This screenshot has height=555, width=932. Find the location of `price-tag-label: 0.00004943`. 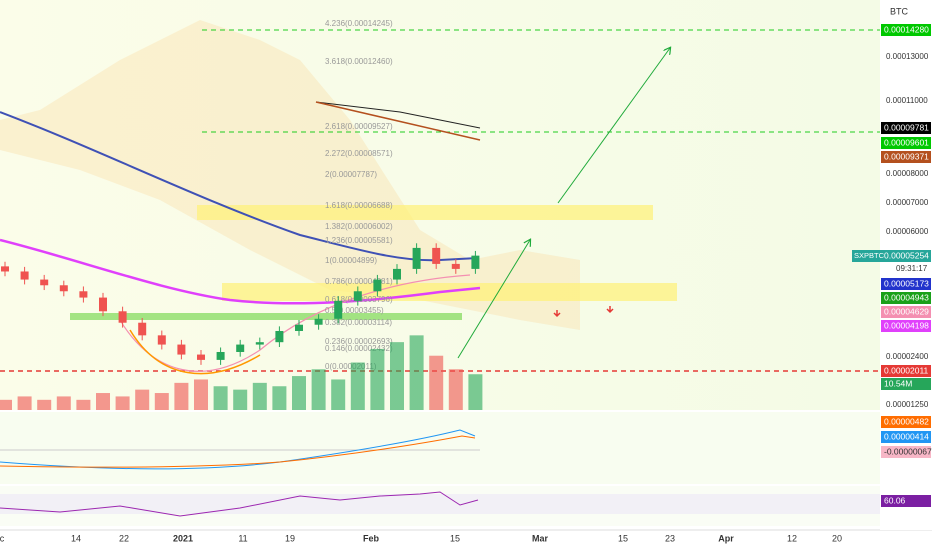

price-tag-label: 0.00004943 is located at coordinates (906, 297).